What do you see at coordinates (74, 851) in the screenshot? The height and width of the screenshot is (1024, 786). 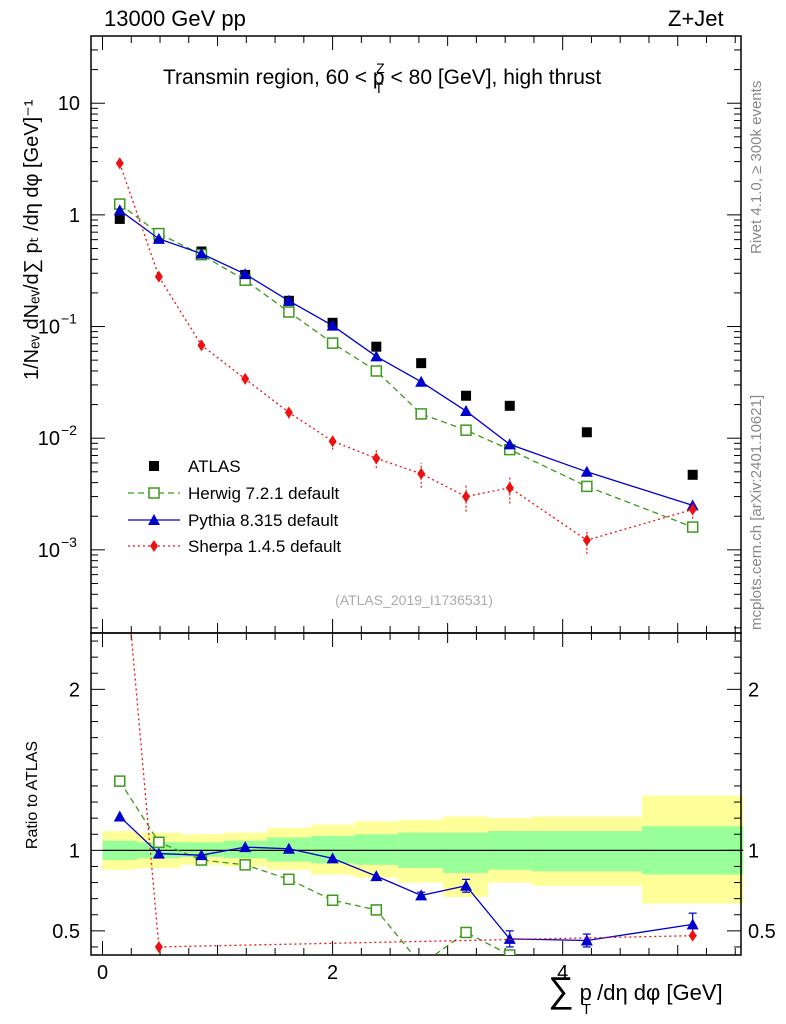 I see `ratio-y-tick-label: 1` at bounding box center [74, 851].